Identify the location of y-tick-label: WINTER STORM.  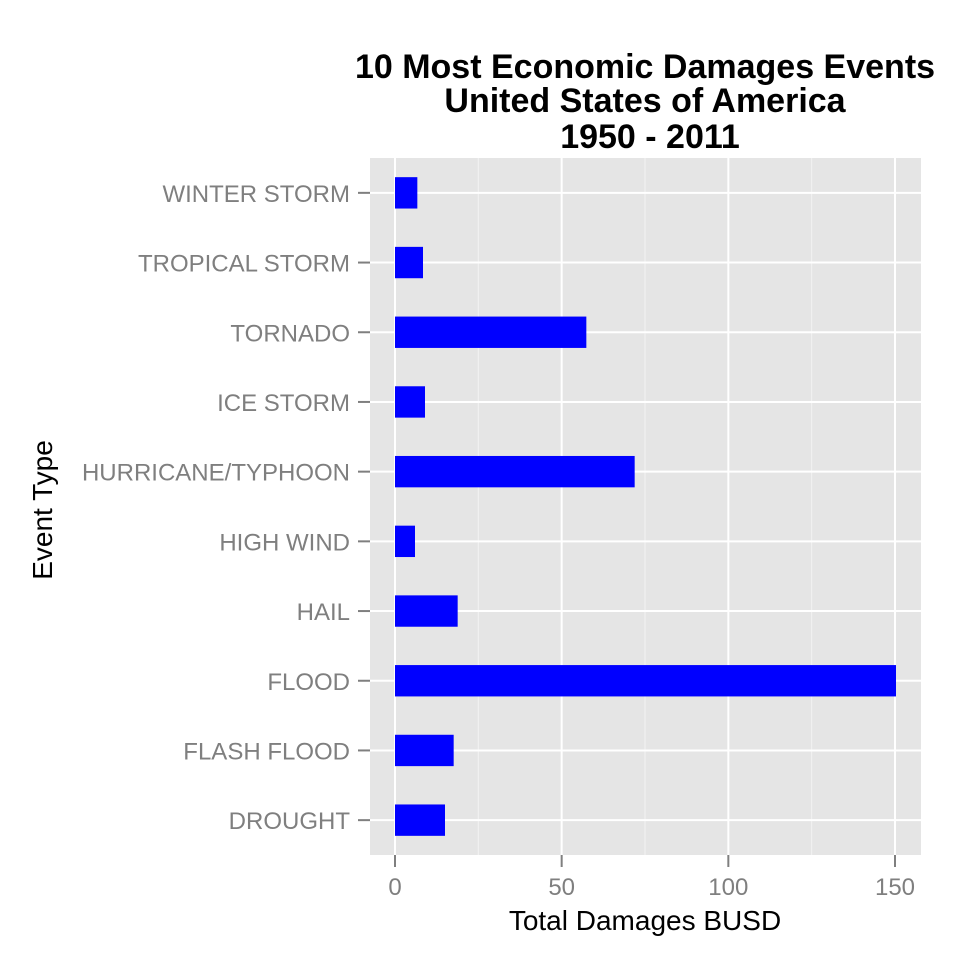
(256, 194).